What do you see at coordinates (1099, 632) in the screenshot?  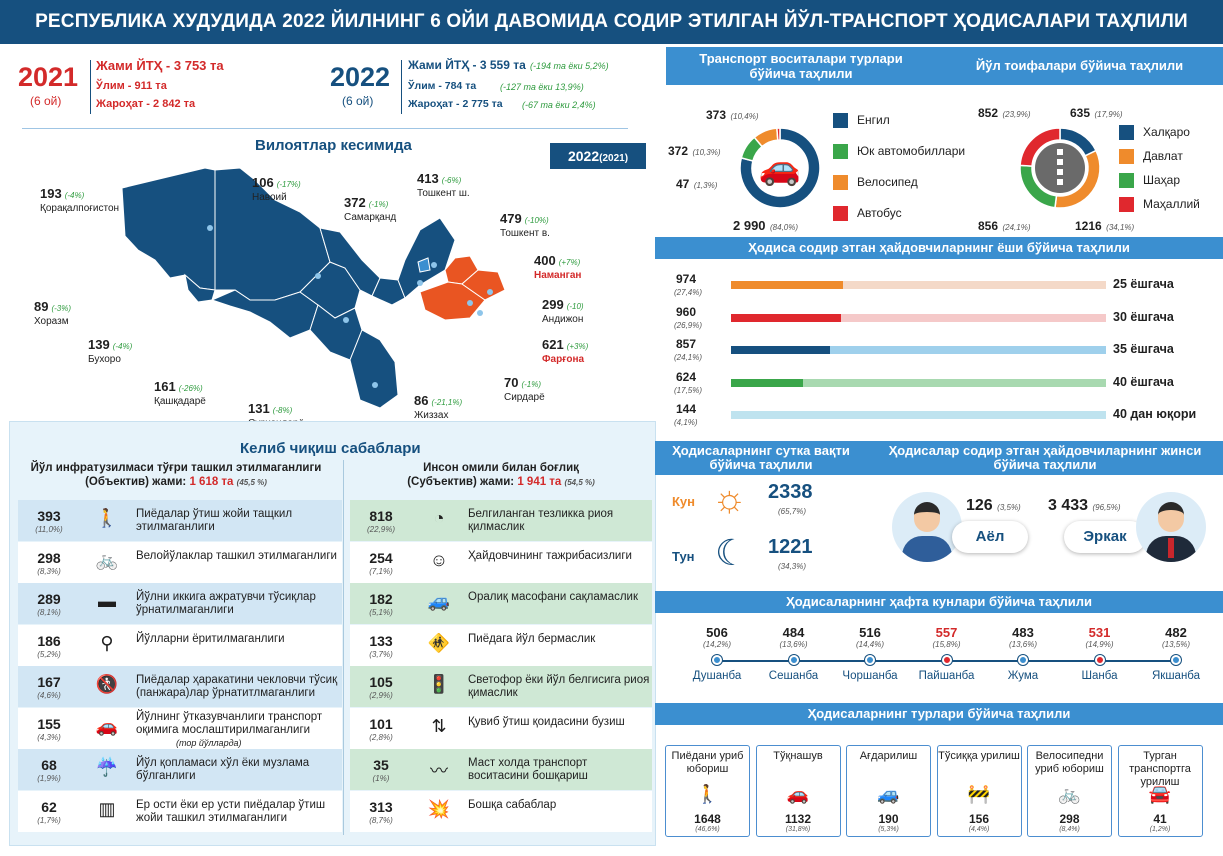 I see `weekday-value: 531` at bounding box center [1099, 632].